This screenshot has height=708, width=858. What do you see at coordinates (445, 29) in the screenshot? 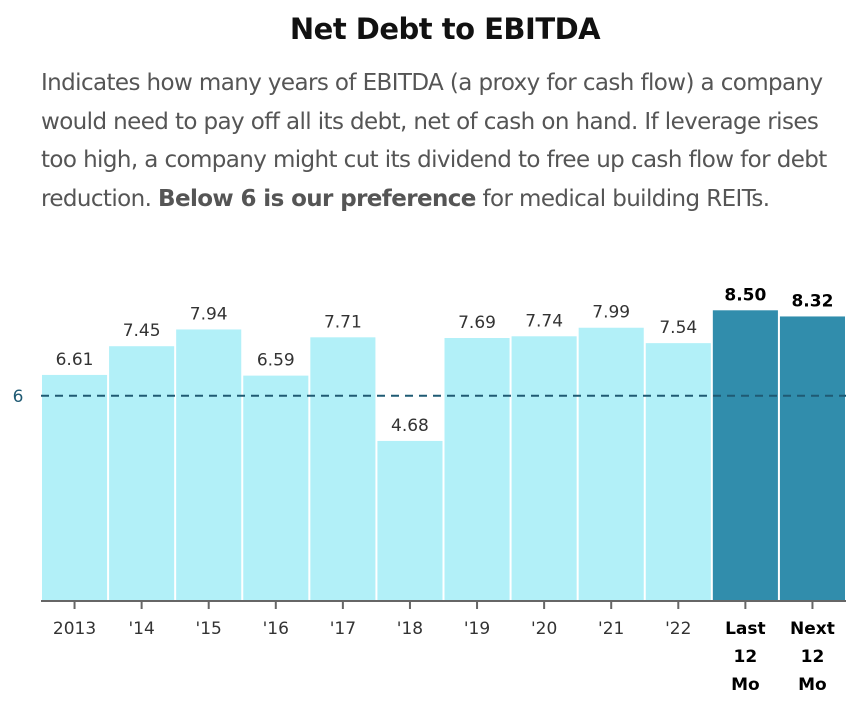
I see `chart-title: Net Debt to EBITDA` at bounding box center [445, 29].